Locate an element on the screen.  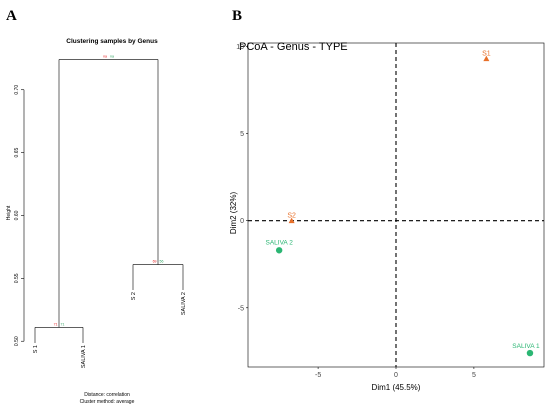
dendrogram-y-axis: 0.50 0.55 0.60 0.65 0.70 is located at coordinates (19, 215).